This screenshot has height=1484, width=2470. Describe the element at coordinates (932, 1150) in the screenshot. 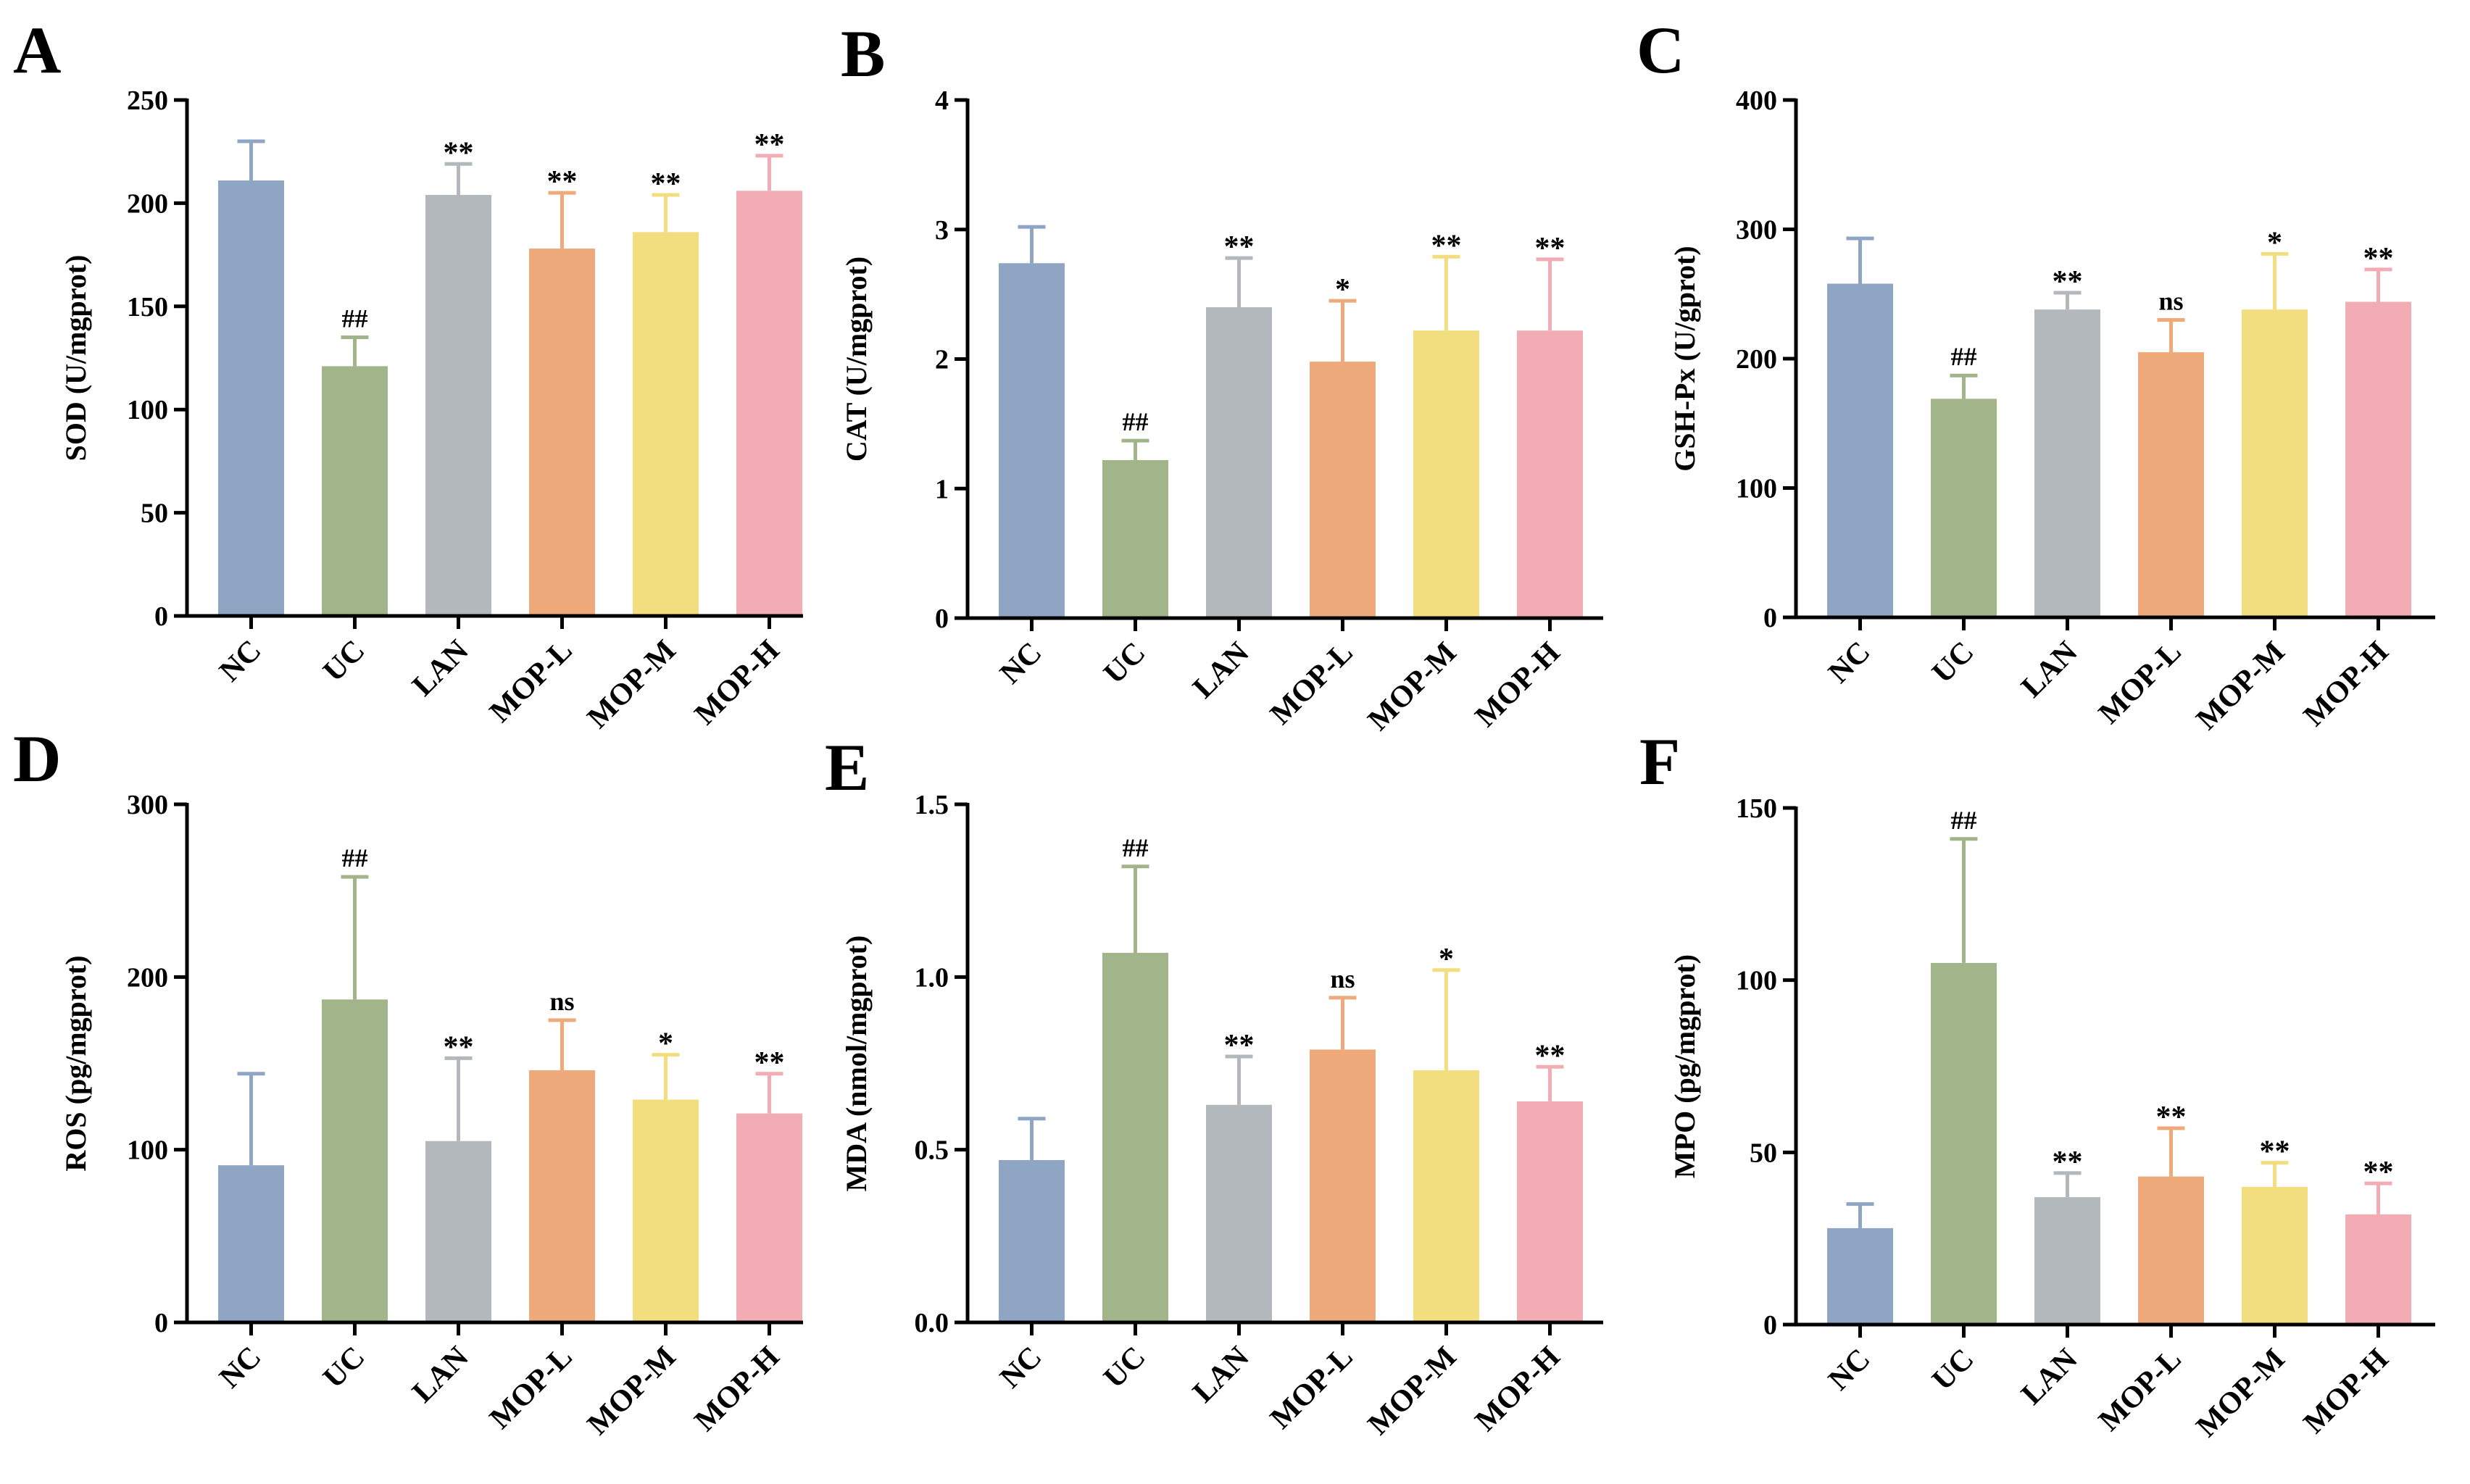

I see `y-tick-label: 0.5` at that location.